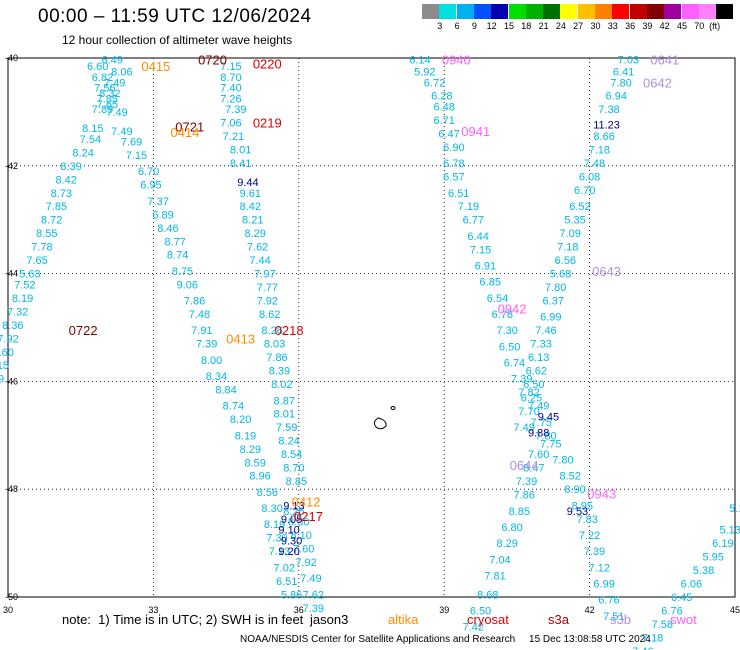 The height and width of the screenshot is (650, 740). What do you see at coordinates (662, 625) in the screenshot?
I see `wave-height-value: 7.58` at bounding box center [662, 625].